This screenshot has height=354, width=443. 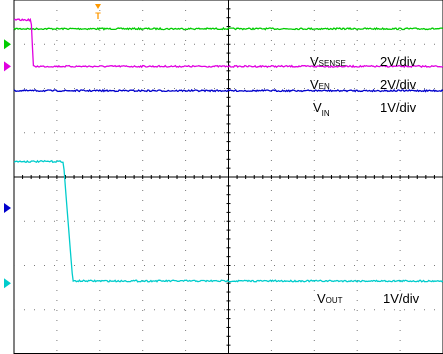 What do you see at coordinates (363, 61) in the screenshot?
I see `trace-label-vsense: VSENSE 2V/div` at bounding box center [363, 61].